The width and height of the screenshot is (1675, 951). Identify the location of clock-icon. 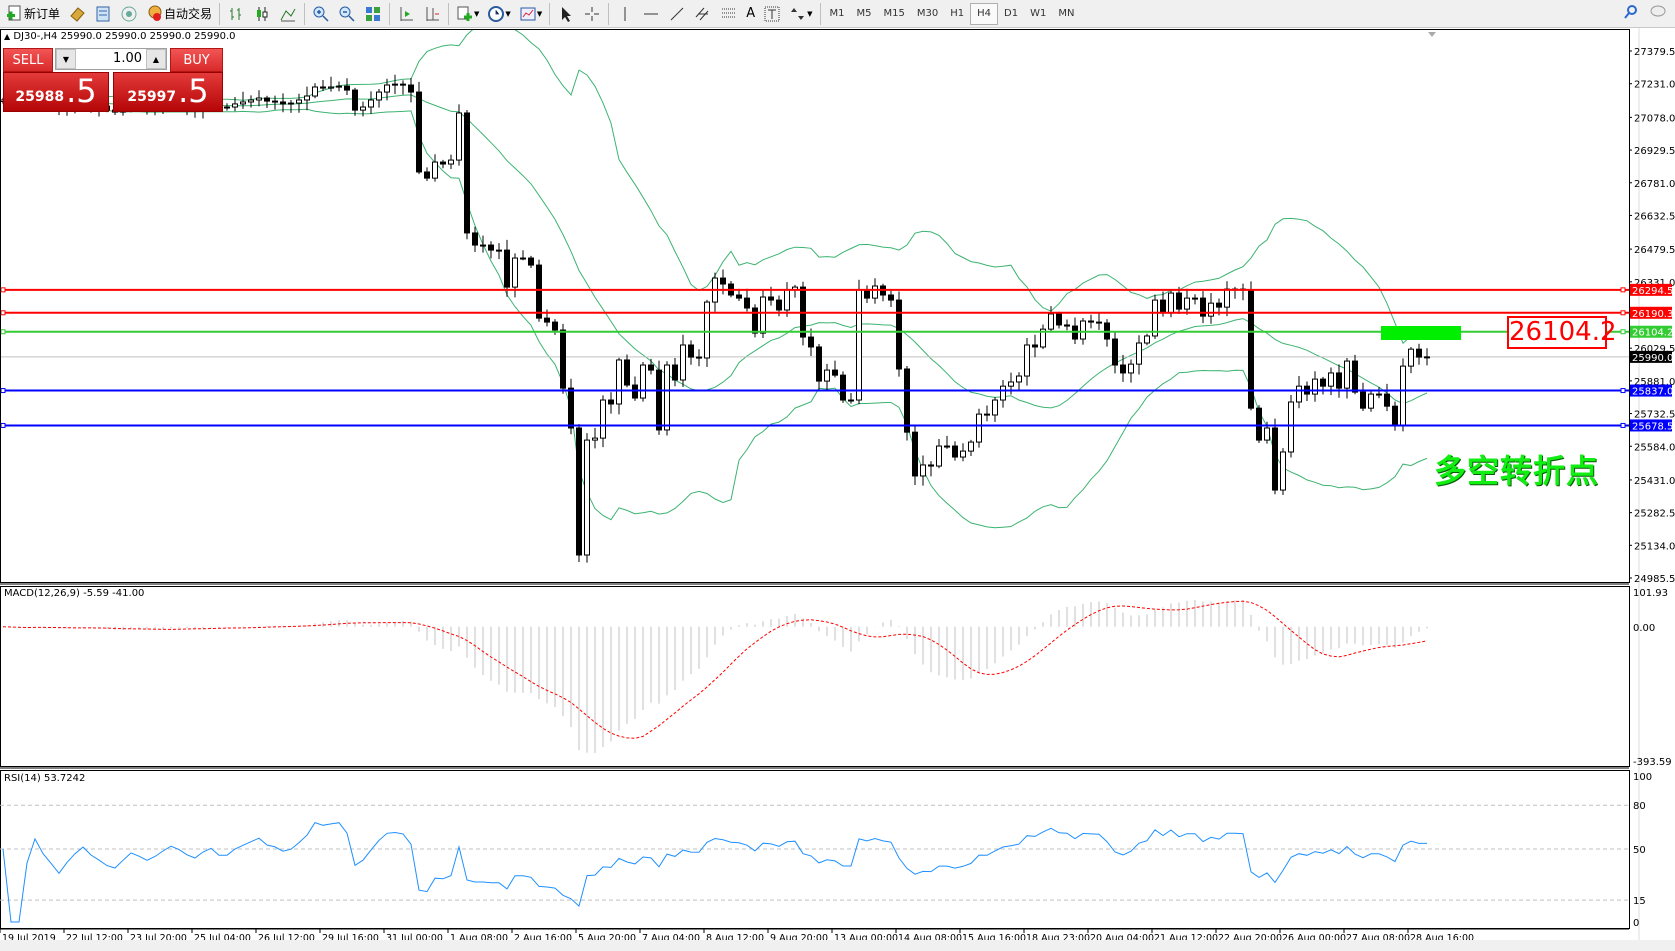
(496, 13).